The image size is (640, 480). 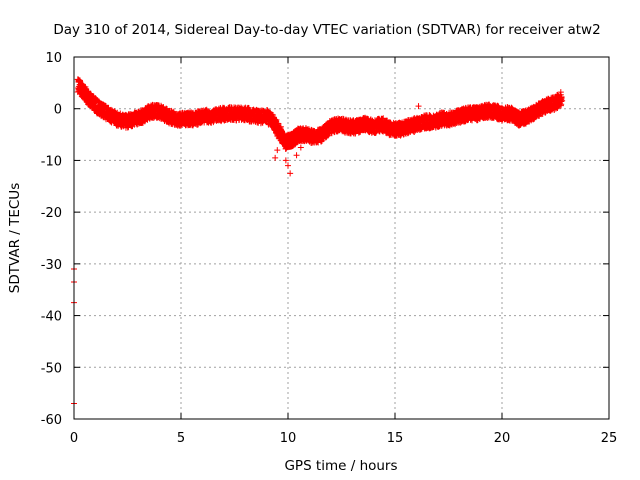 I want to click on y-tick-label: -40, so click(x=51, y=317).